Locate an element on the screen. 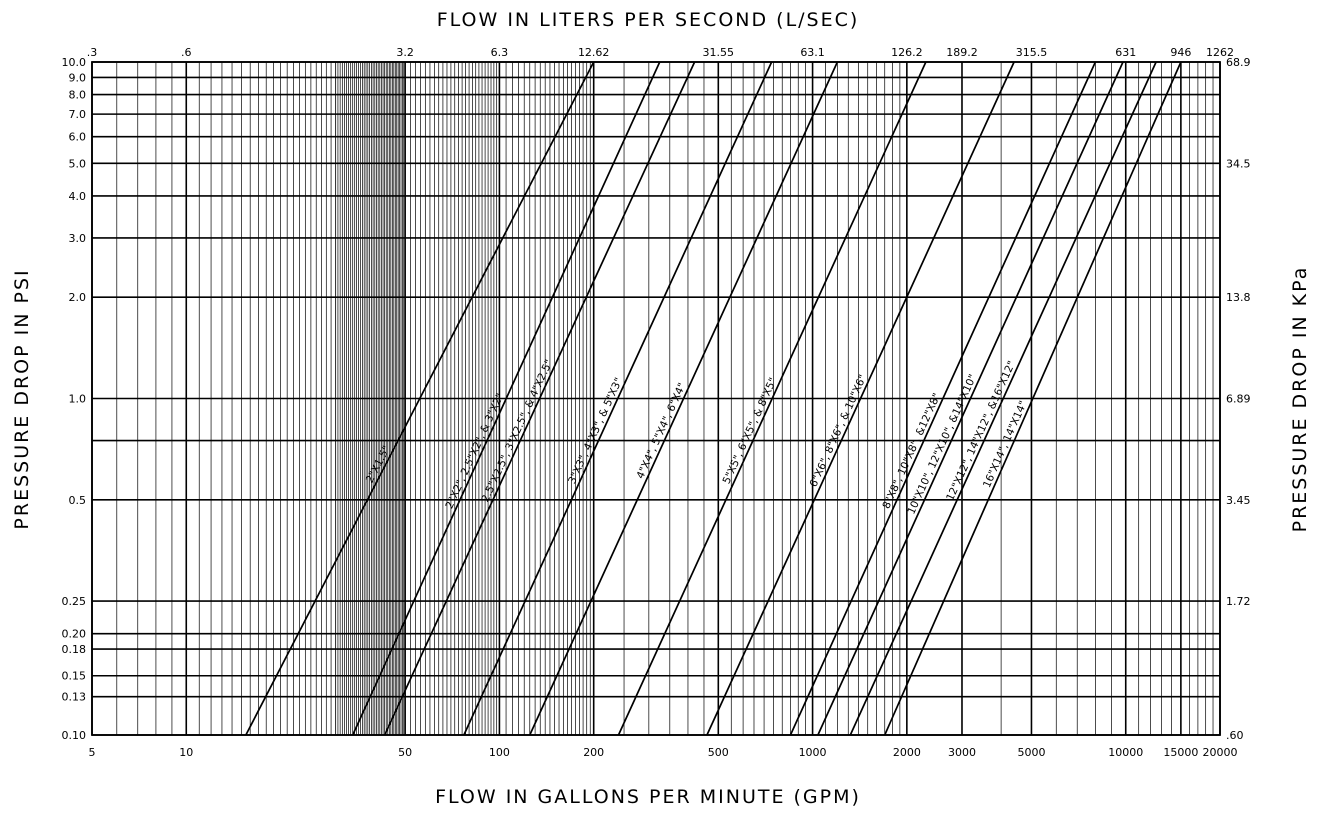 Image resolution: width=1324 pixels, height=813 pixels. y2-tick-label: .60 is located at coordinates (1235, 735).